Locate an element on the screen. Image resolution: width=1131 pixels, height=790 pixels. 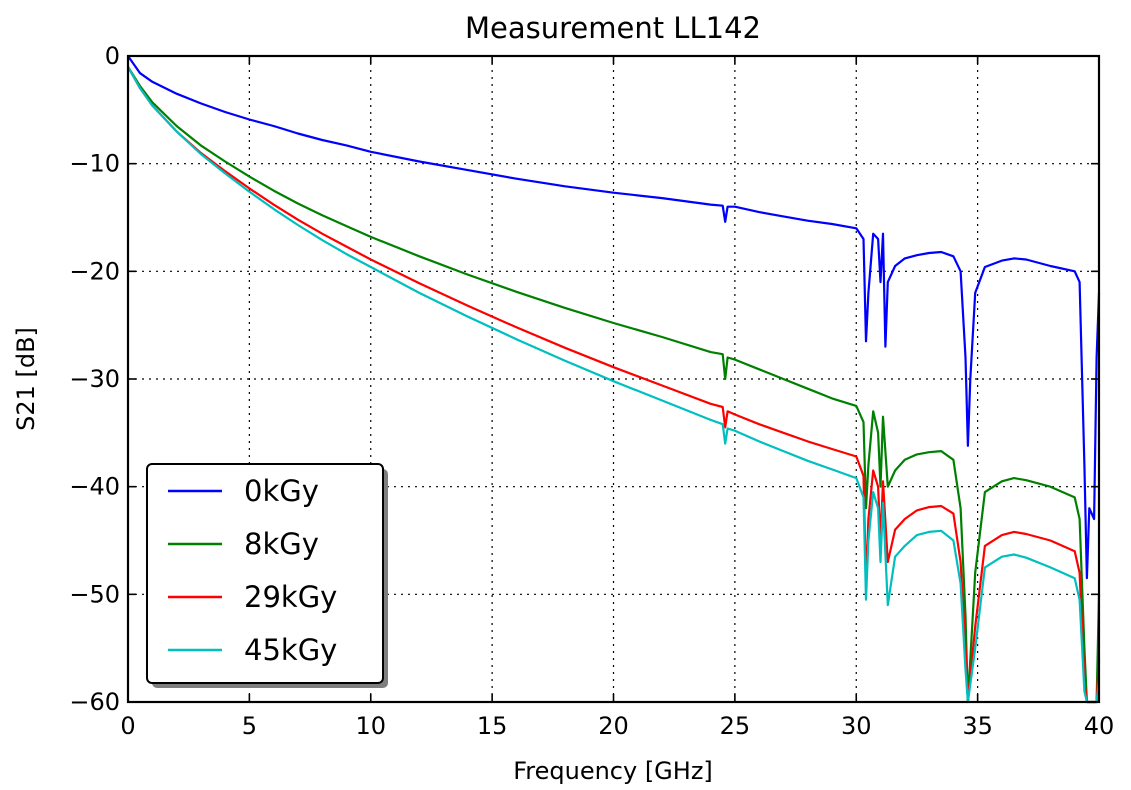
x-tick-label: 0 is located at coordinates (127, 726).